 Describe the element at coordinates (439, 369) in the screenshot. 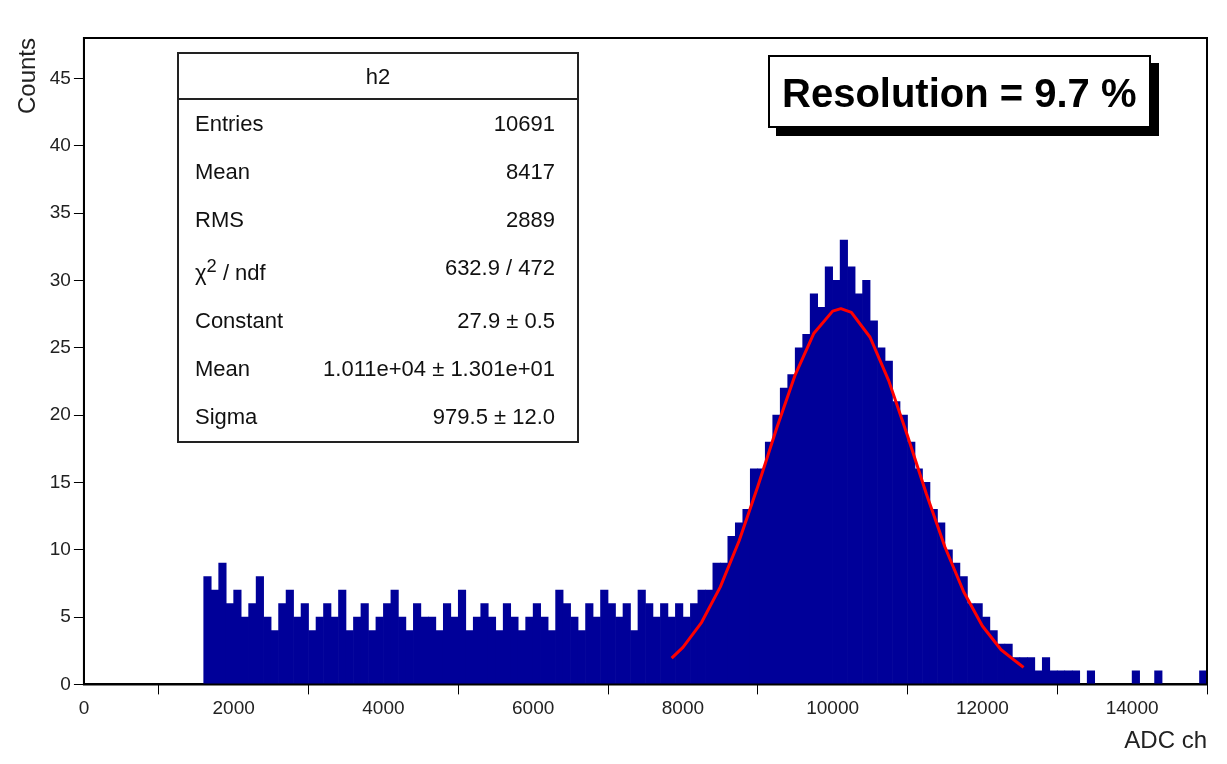

I see `annotation: 1.011e+04 ± 1.301e+01` at that location.